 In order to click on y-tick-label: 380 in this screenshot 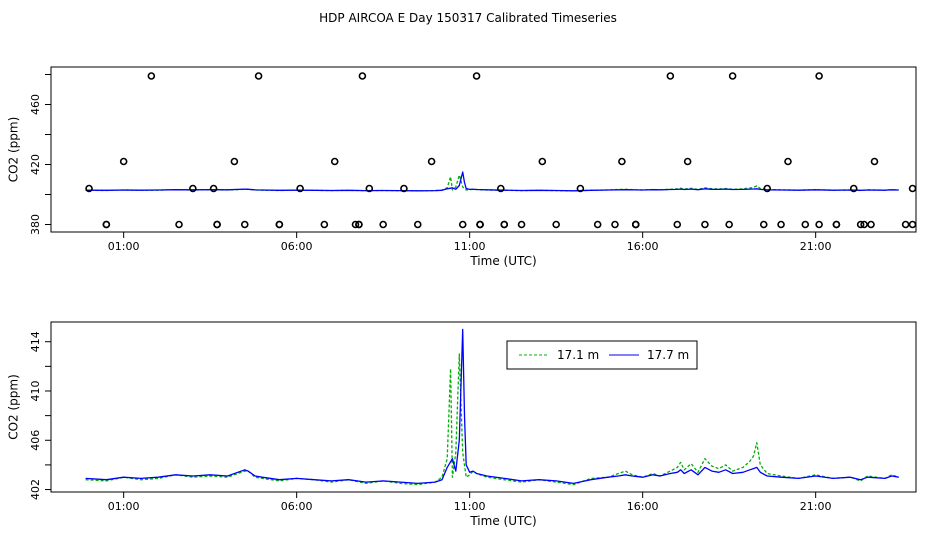, I will do `click(35, 224)`.